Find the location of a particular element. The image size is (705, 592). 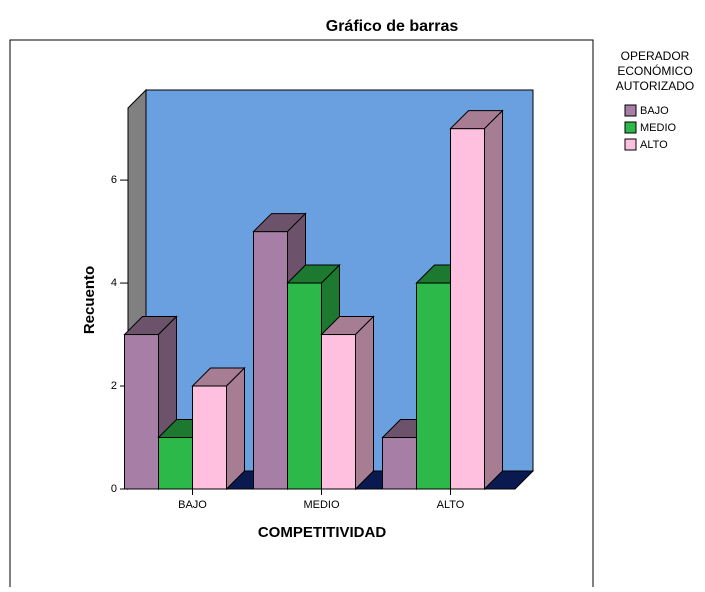

y-tick-label: 4 is located at coordinates (114, 283).